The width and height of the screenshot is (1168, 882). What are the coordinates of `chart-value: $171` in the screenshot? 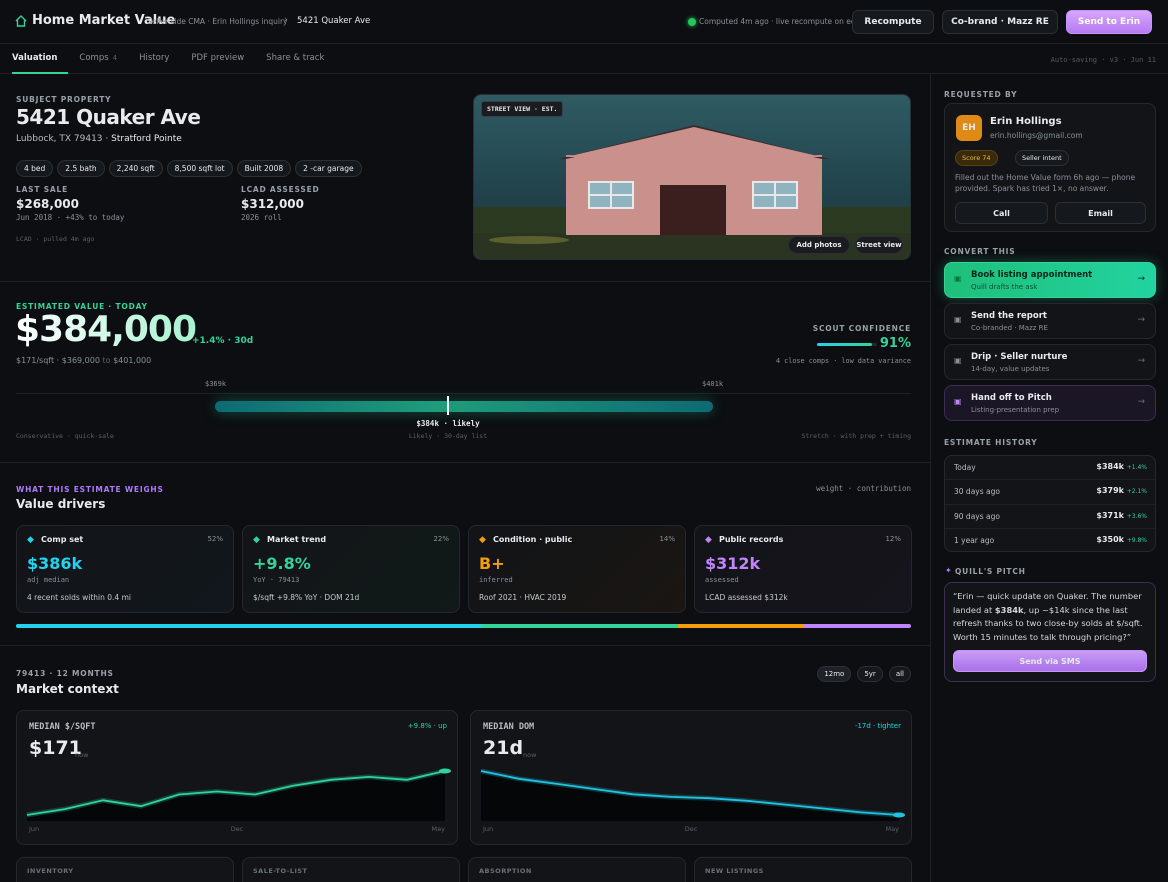 It's located at (55, 748).